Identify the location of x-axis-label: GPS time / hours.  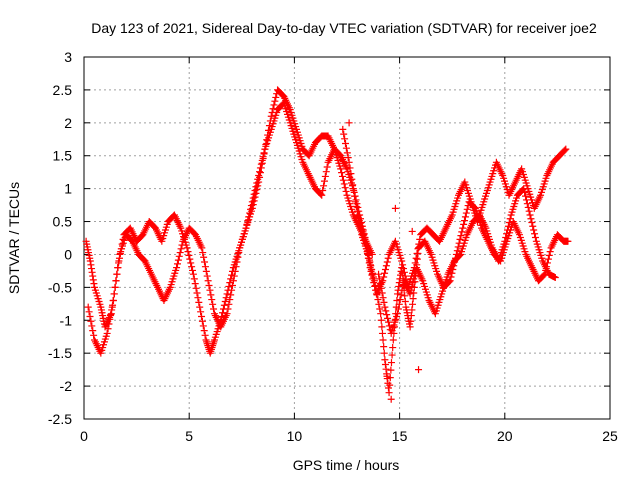
(346, 465).